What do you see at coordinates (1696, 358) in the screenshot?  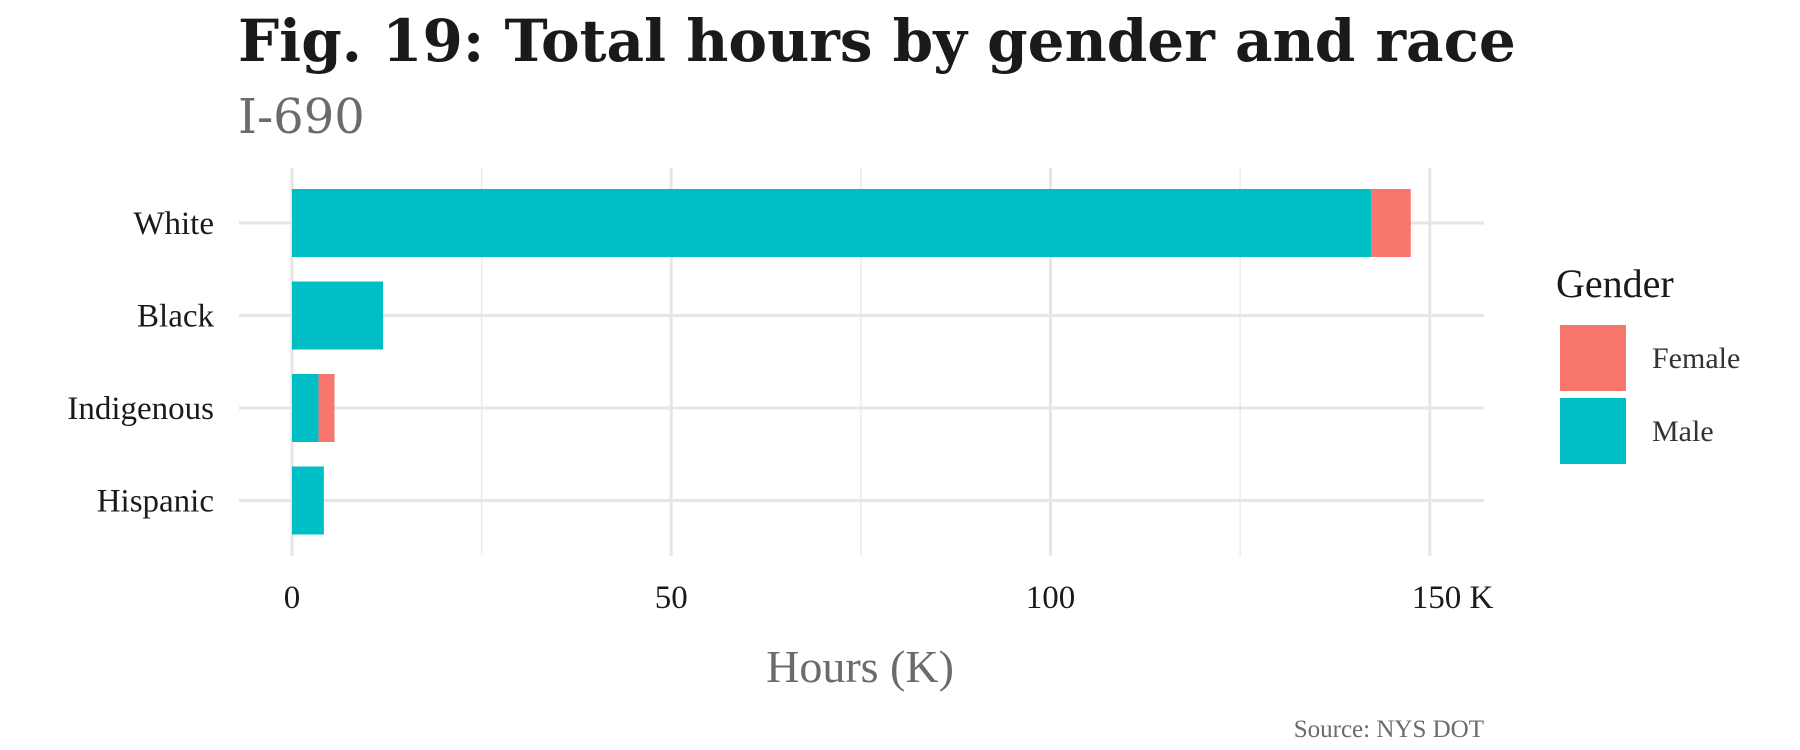 I see `legend-label-female: Female` at bounding box center [1696, 358].